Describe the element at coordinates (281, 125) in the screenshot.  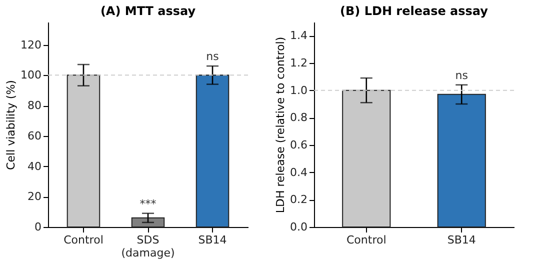
I see `y-axis-title: LDH release (relative to control)` at that location.